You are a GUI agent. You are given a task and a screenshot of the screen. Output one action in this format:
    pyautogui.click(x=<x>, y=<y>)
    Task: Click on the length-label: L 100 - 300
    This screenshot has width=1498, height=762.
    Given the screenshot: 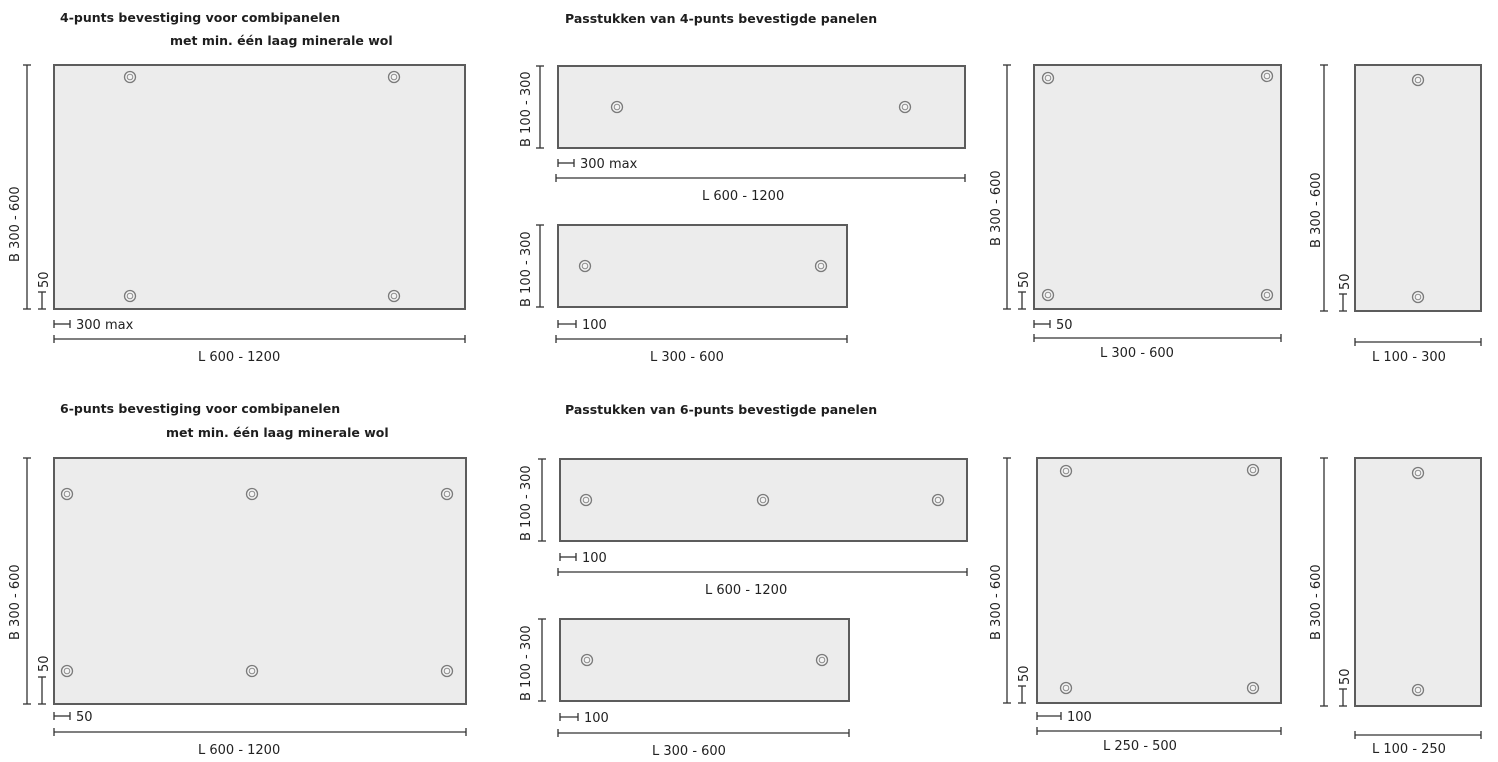 What is the action you would take?
    pyautogui.click(x=1409, y=357)
    